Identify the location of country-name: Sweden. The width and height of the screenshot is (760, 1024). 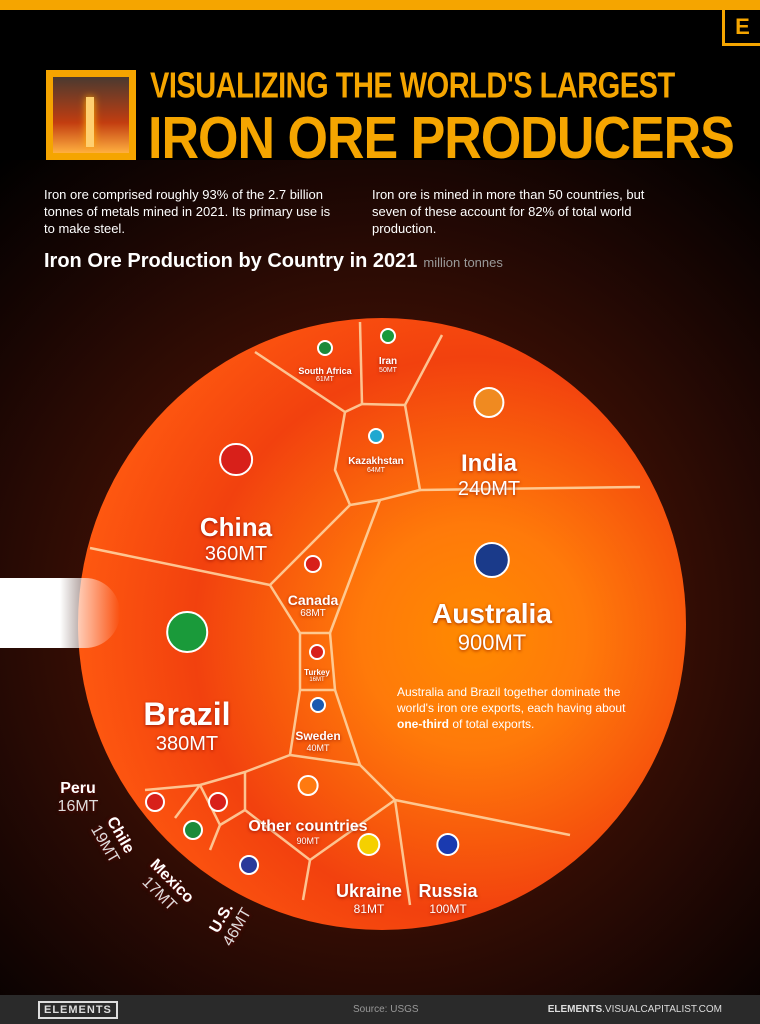
(318, 736).